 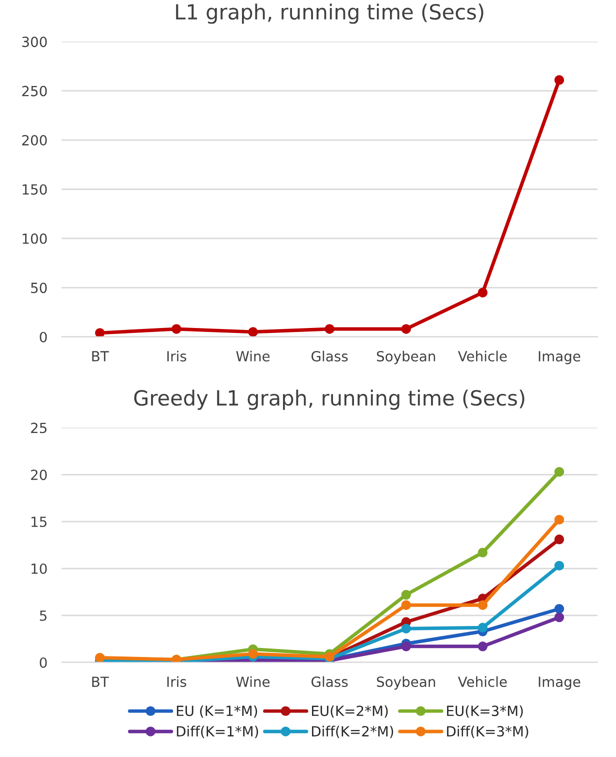 What do you see at coordinates (217, 732) in the screenshot?
I see `legend-label: Diff(K=1*M)` at bounding box center [217, 732].